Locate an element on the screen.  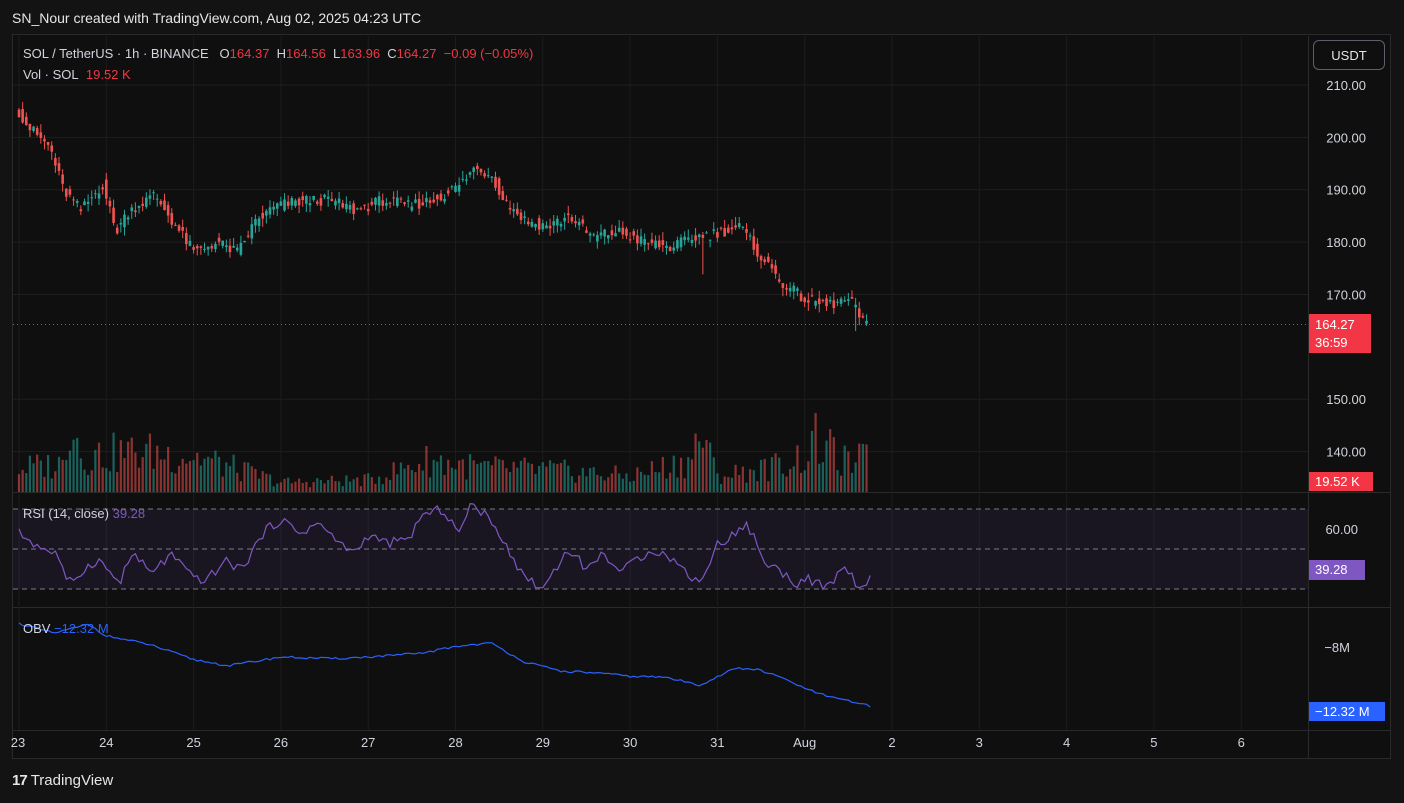
volume-legend: Vol · SOL 19.52 K is located at coordinates (77, 74).